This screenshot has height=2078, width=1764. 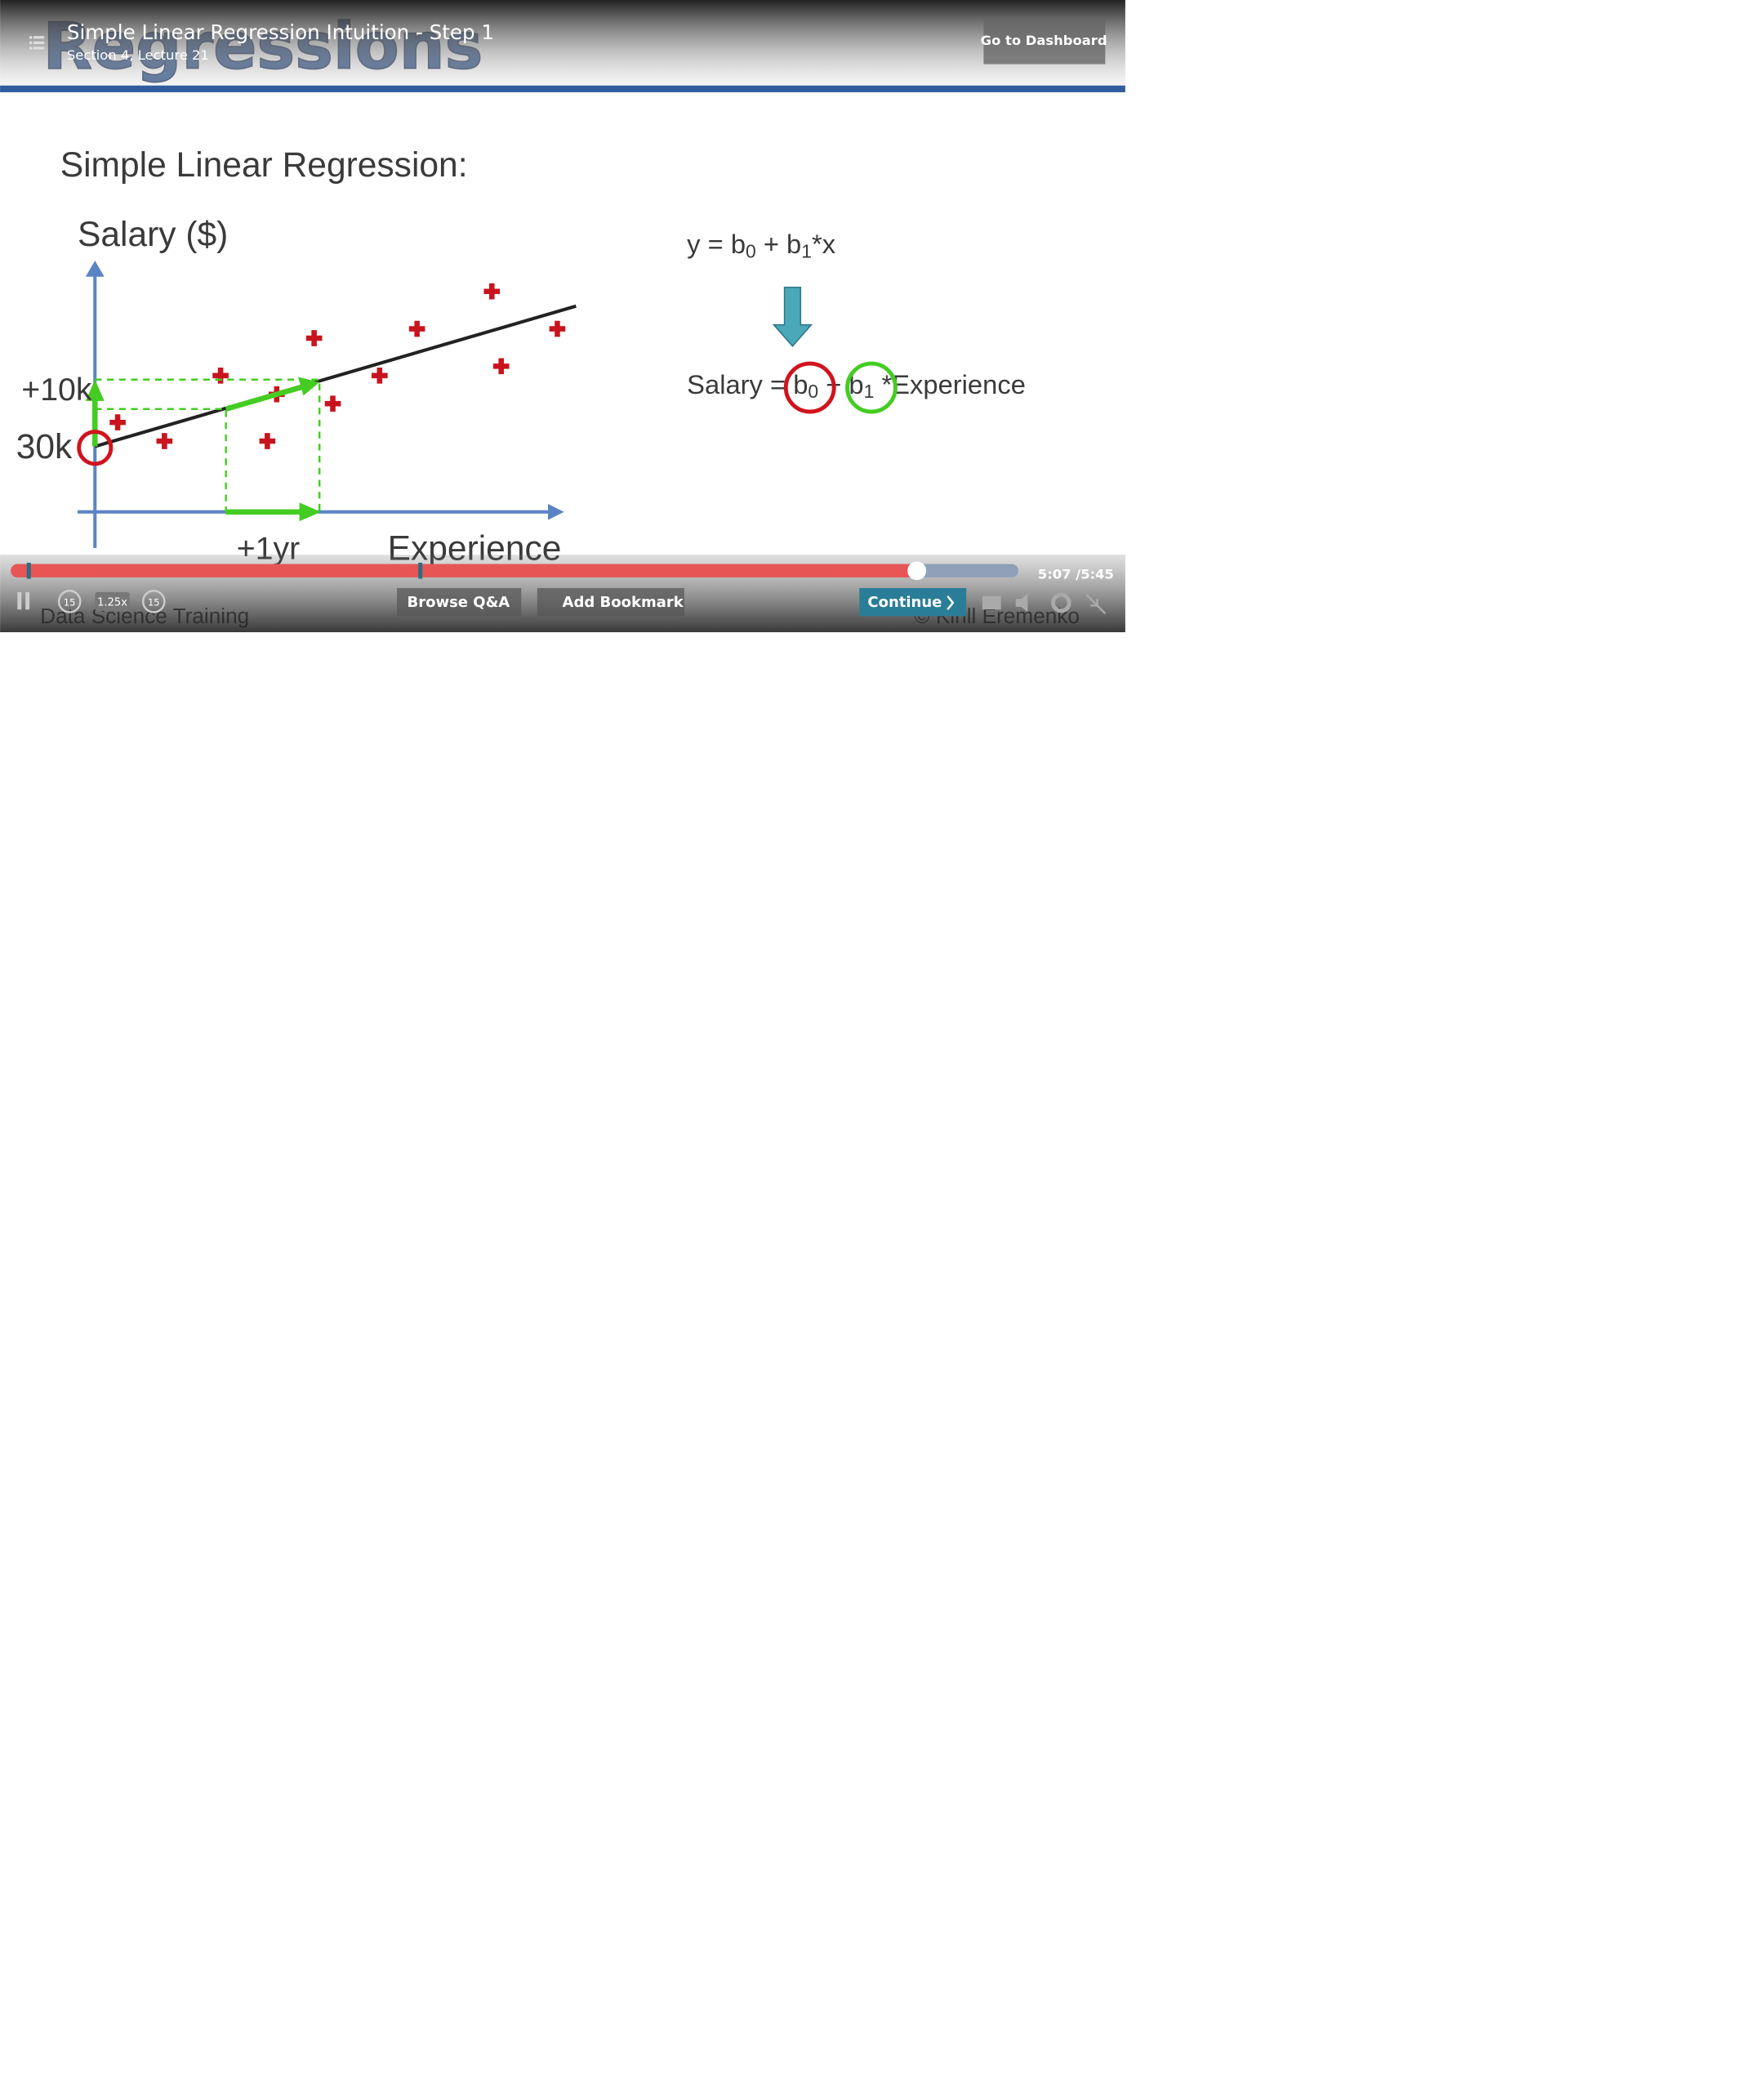 I want to click on down-arrow, so click(x=792, y=317).